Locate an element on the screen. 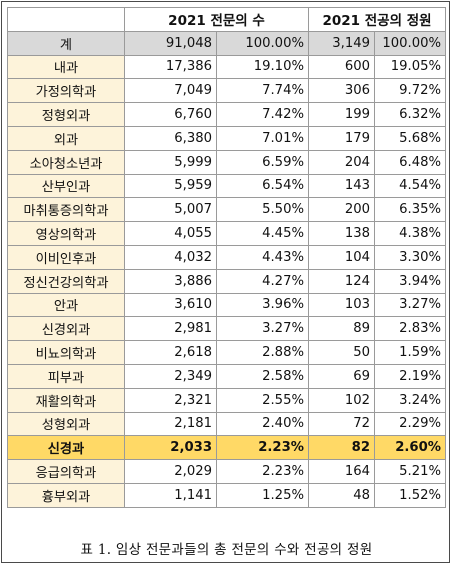 The width and height of the screenshot is (453, 566). total-specialists: 91,048 is located at coordinates (170, 43).